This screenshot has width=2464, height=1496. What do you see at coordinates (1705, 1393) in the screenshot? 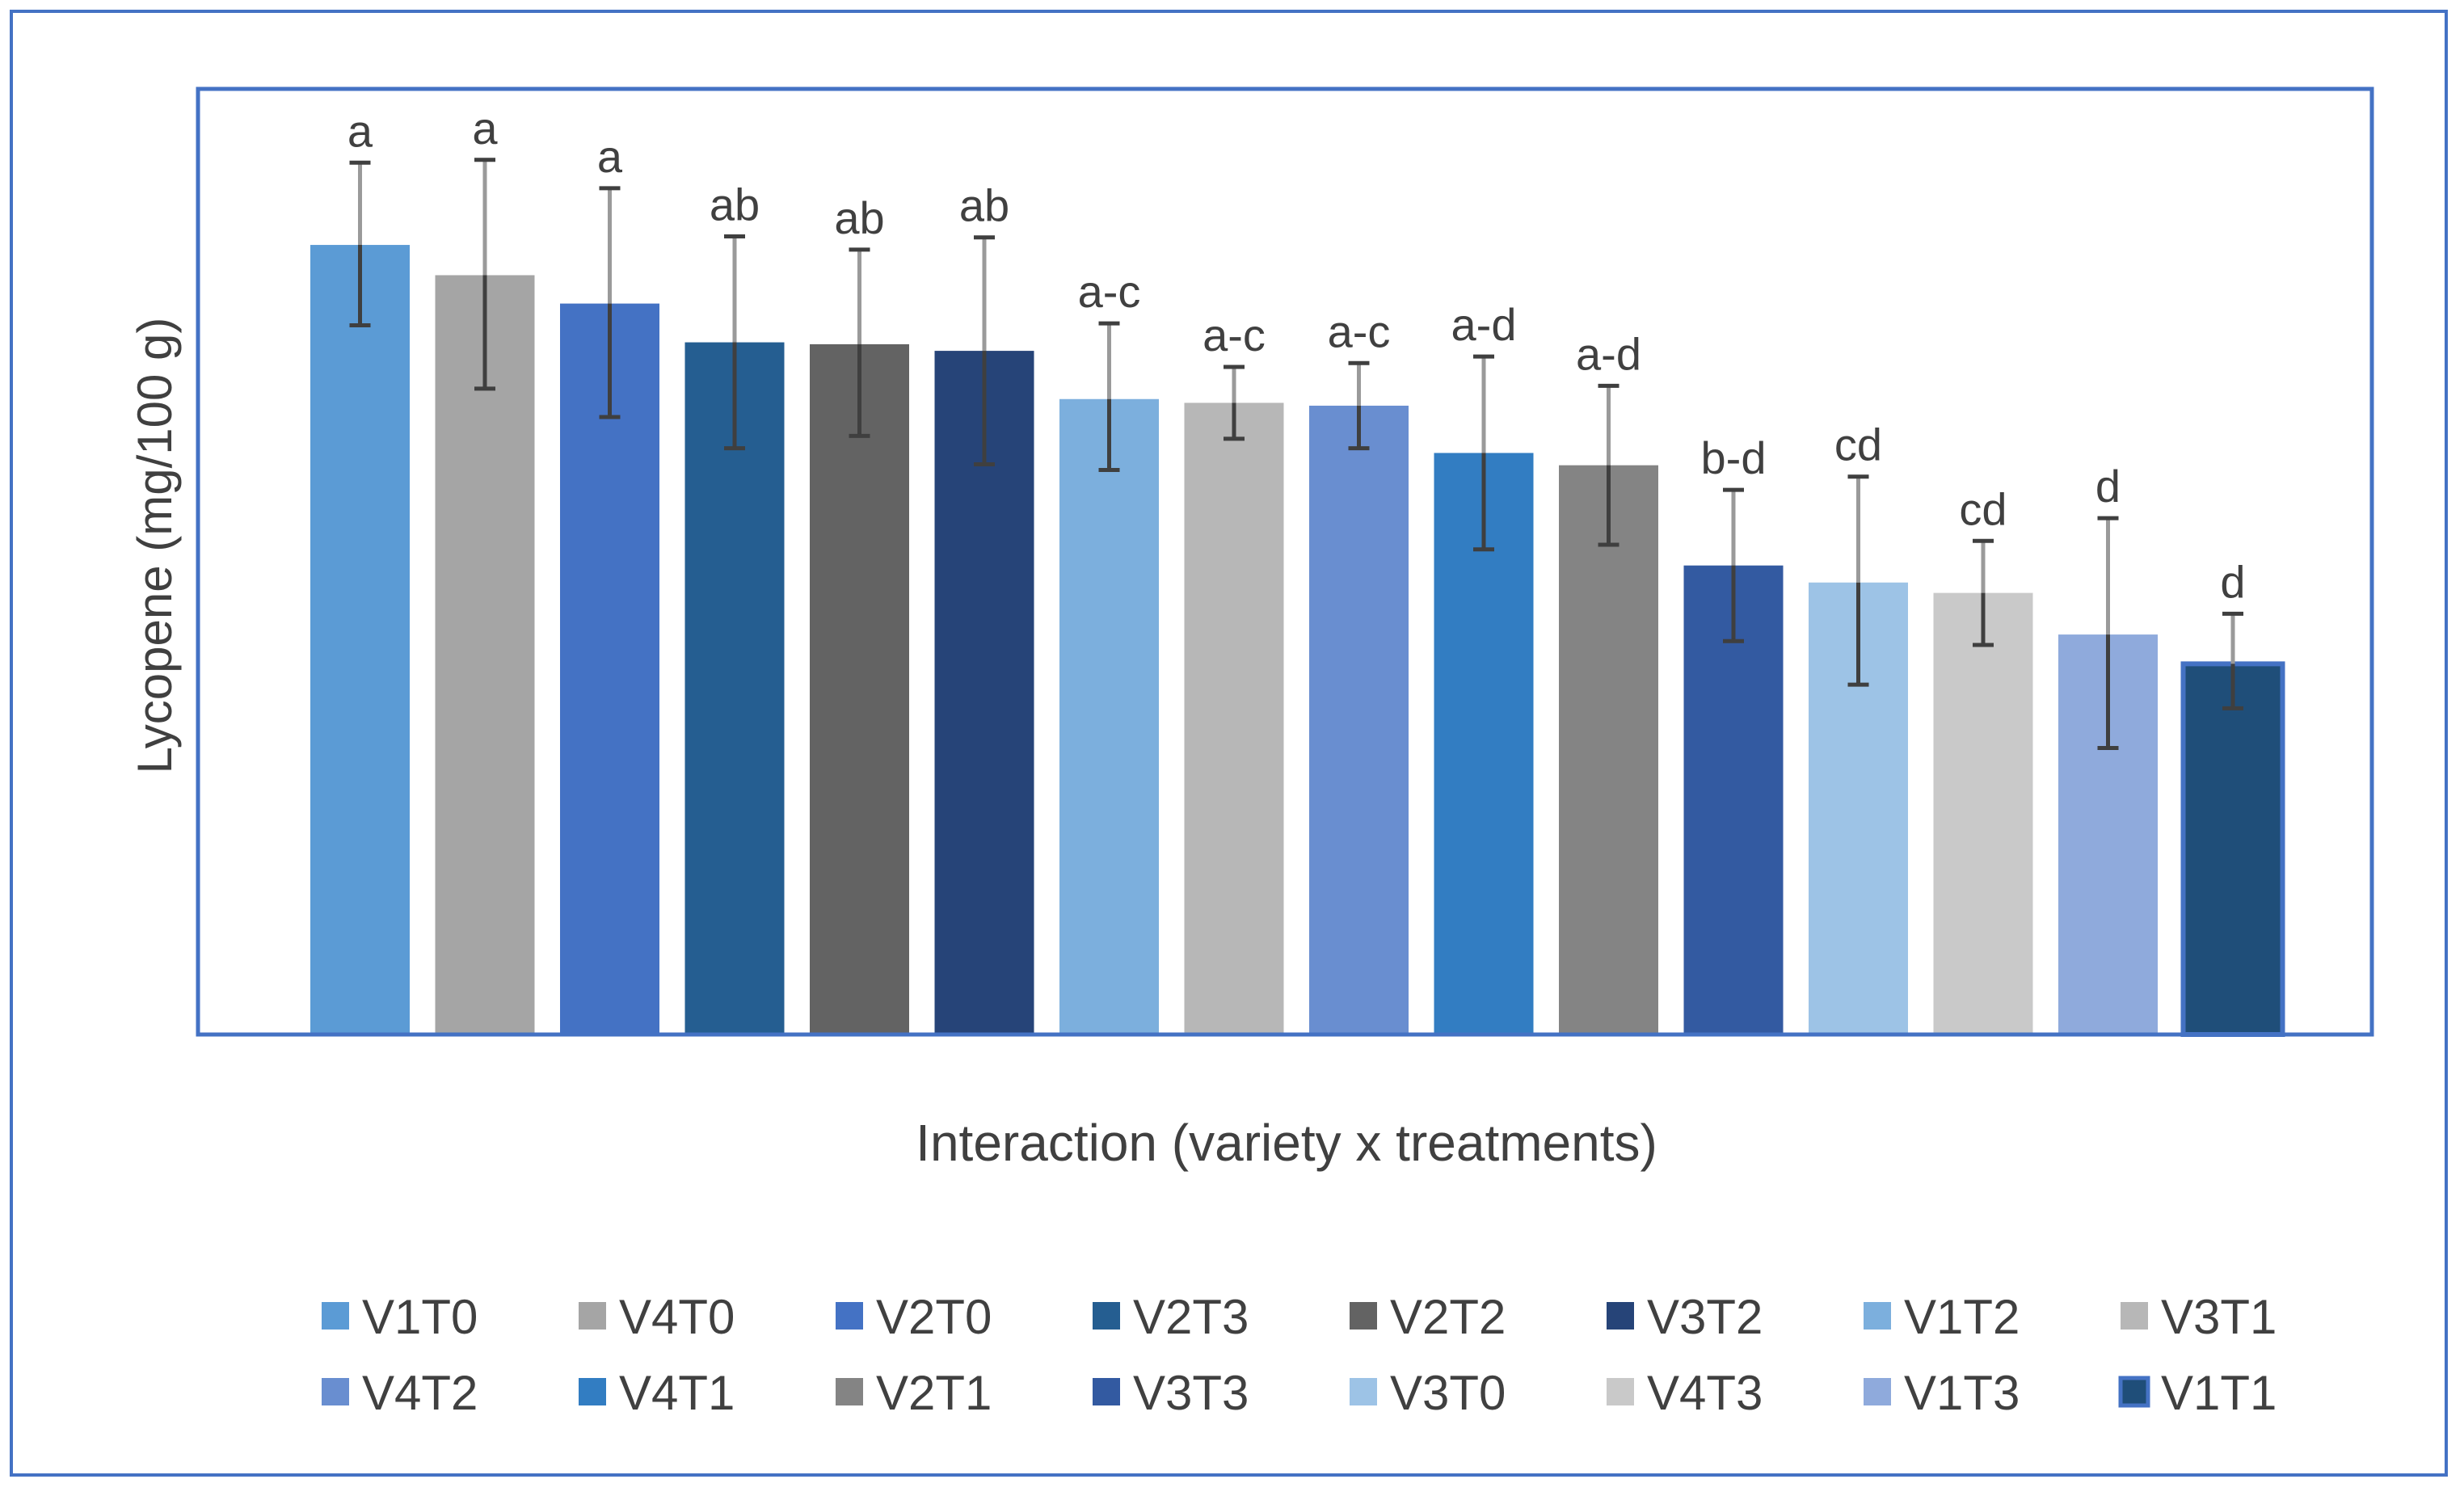
I see `legend-label: V4T3` at bounding box center [1705, 1393].